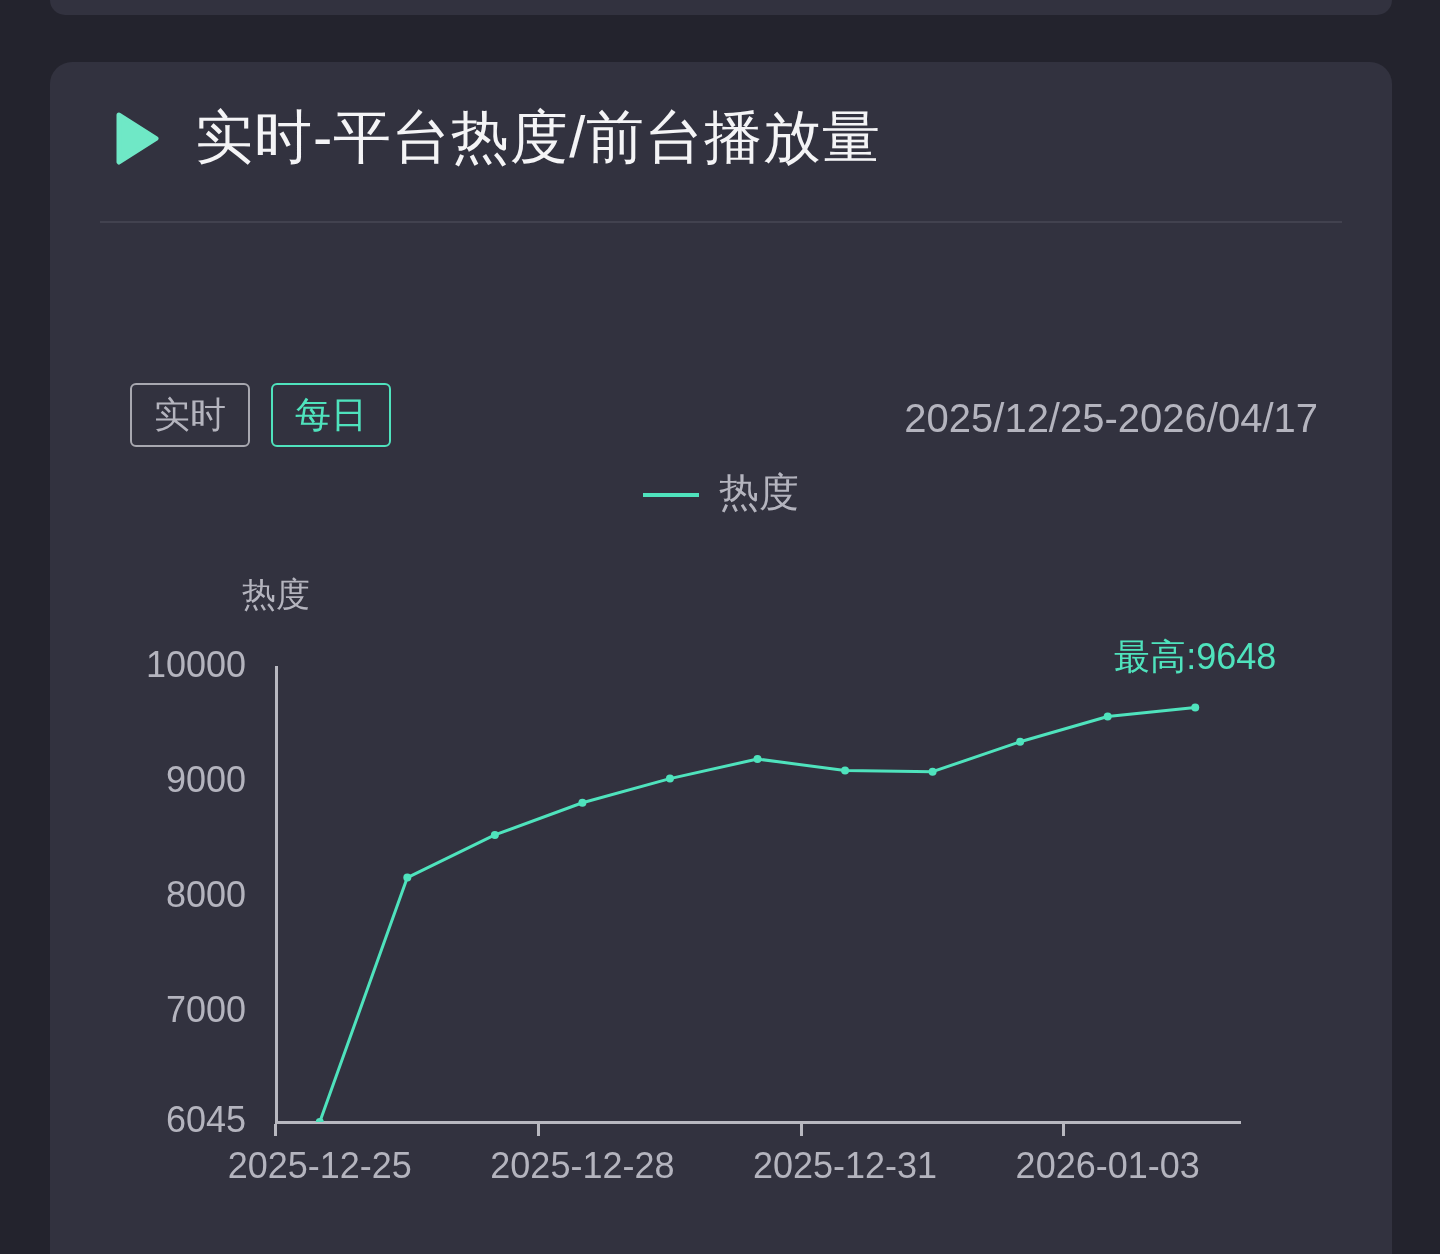 The height and width of the screenshot is (1254, 1440). I want to click on chart-title: 实时-平台热度/前台播放量, so click(538, 137).